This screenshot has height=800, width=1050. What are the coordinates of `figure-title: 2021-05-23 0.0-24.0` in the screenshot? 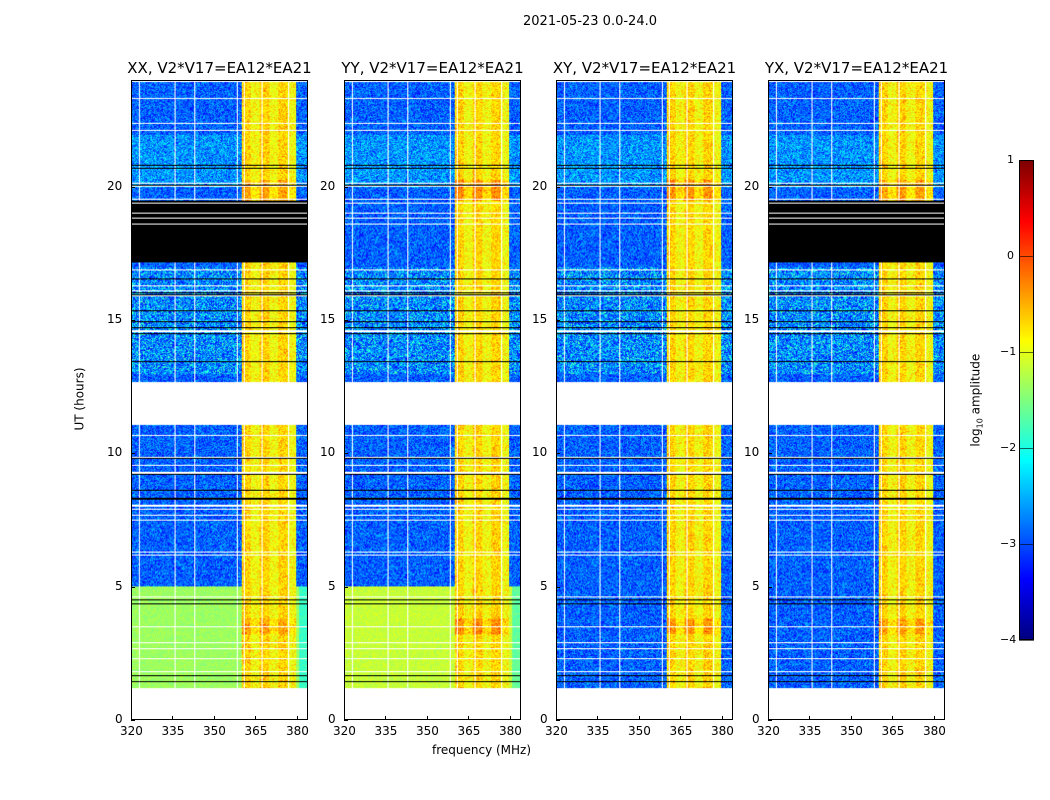 It's located at (590, 21).